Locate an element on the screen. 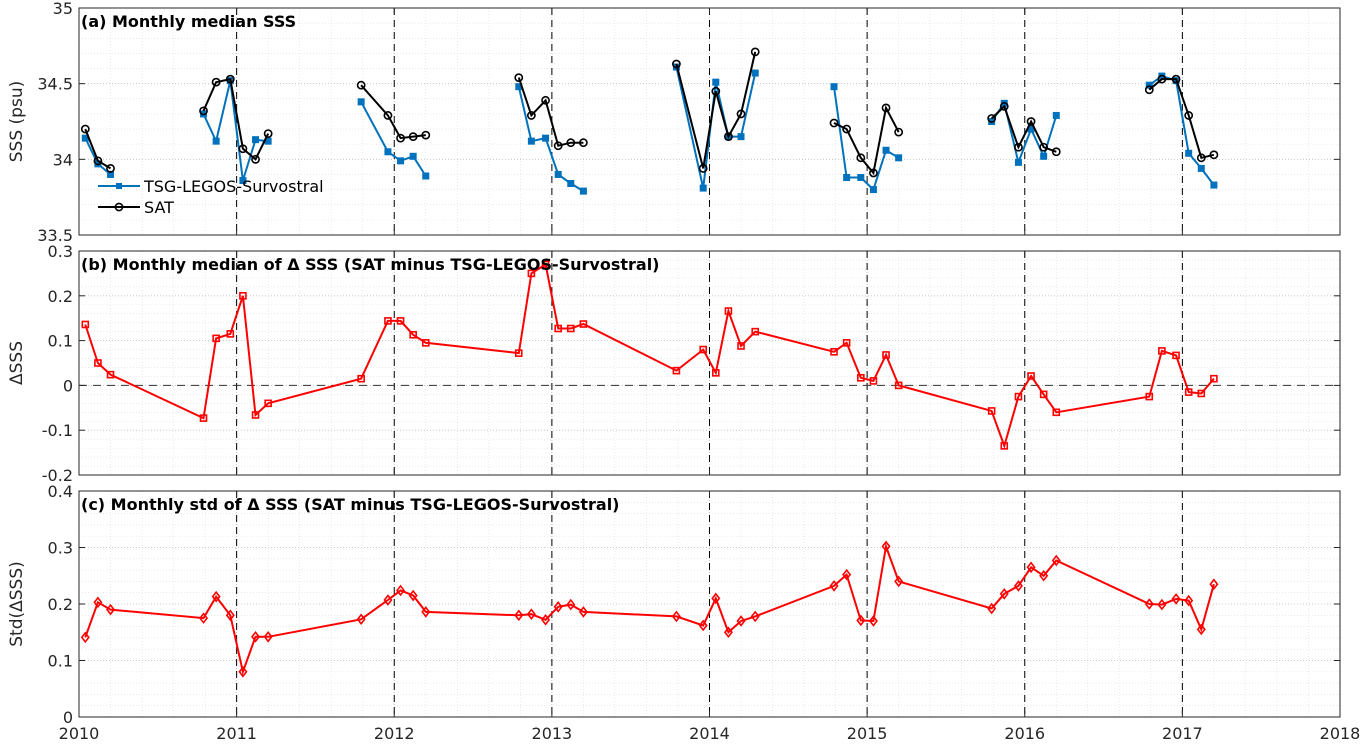 The image size is (1367, 745). x-tick-label: 2013 is located at coordinates (552, 733).